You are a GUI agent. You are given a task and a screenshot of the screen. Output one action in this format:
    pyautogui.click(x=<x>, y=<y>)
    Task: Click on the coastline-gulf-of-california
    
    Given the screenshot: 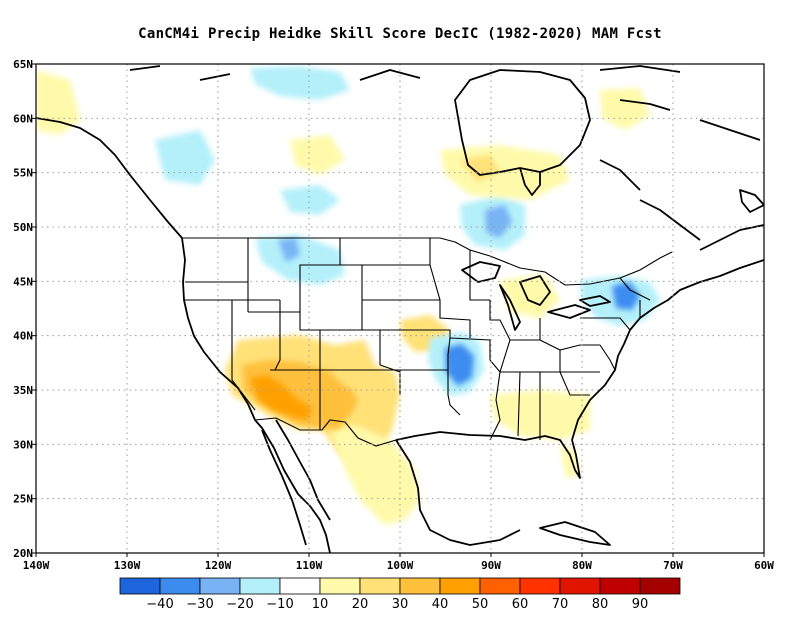 What is the action you would take?
    pyautogui.click(x=303, y=470)
    